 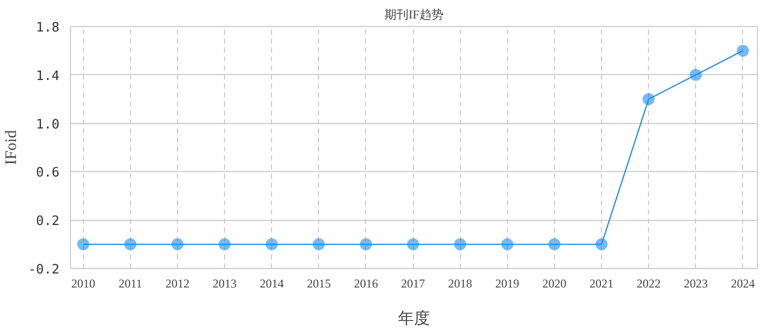 What do you see at coordinates (696, 283) in the screenshot?
I see `x-tick-label: 2023` at bounding box center [696, 283].